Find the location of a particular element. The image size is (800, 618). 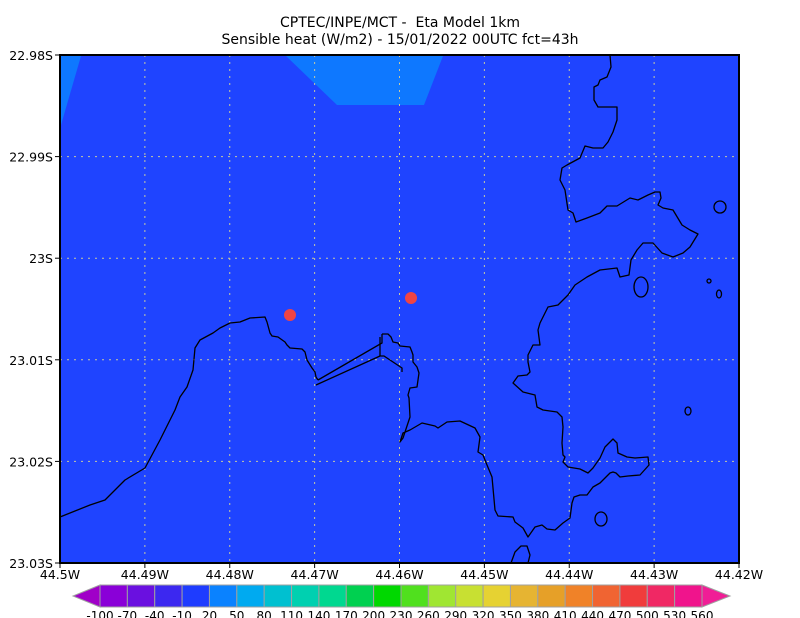

lat-label: 23.02S is located at coordinates (31, 461).